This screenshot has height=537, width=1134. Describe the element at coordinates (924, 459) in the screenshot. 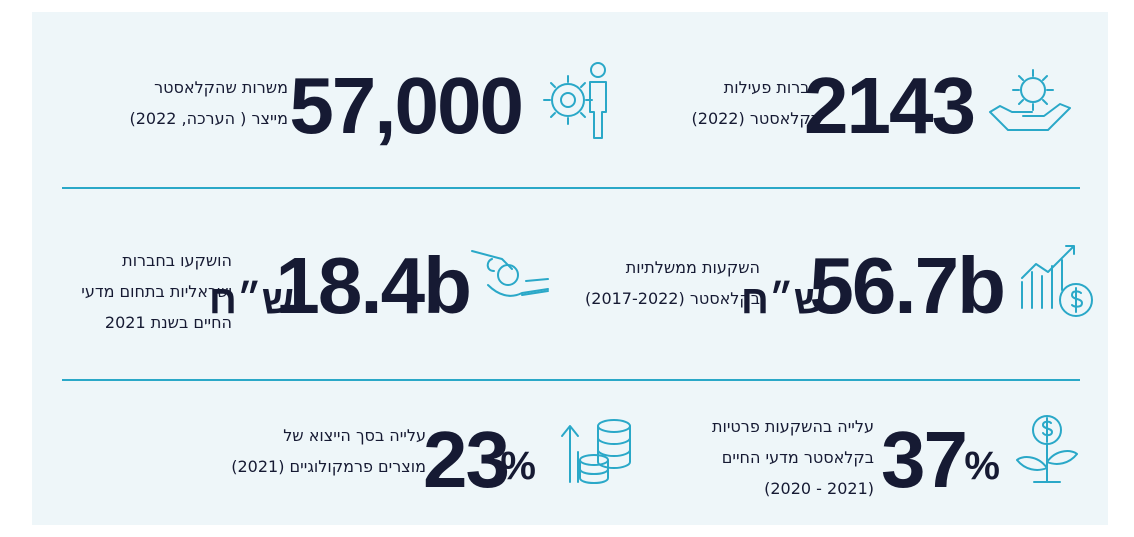

I see `stat-number: 37` at that location.